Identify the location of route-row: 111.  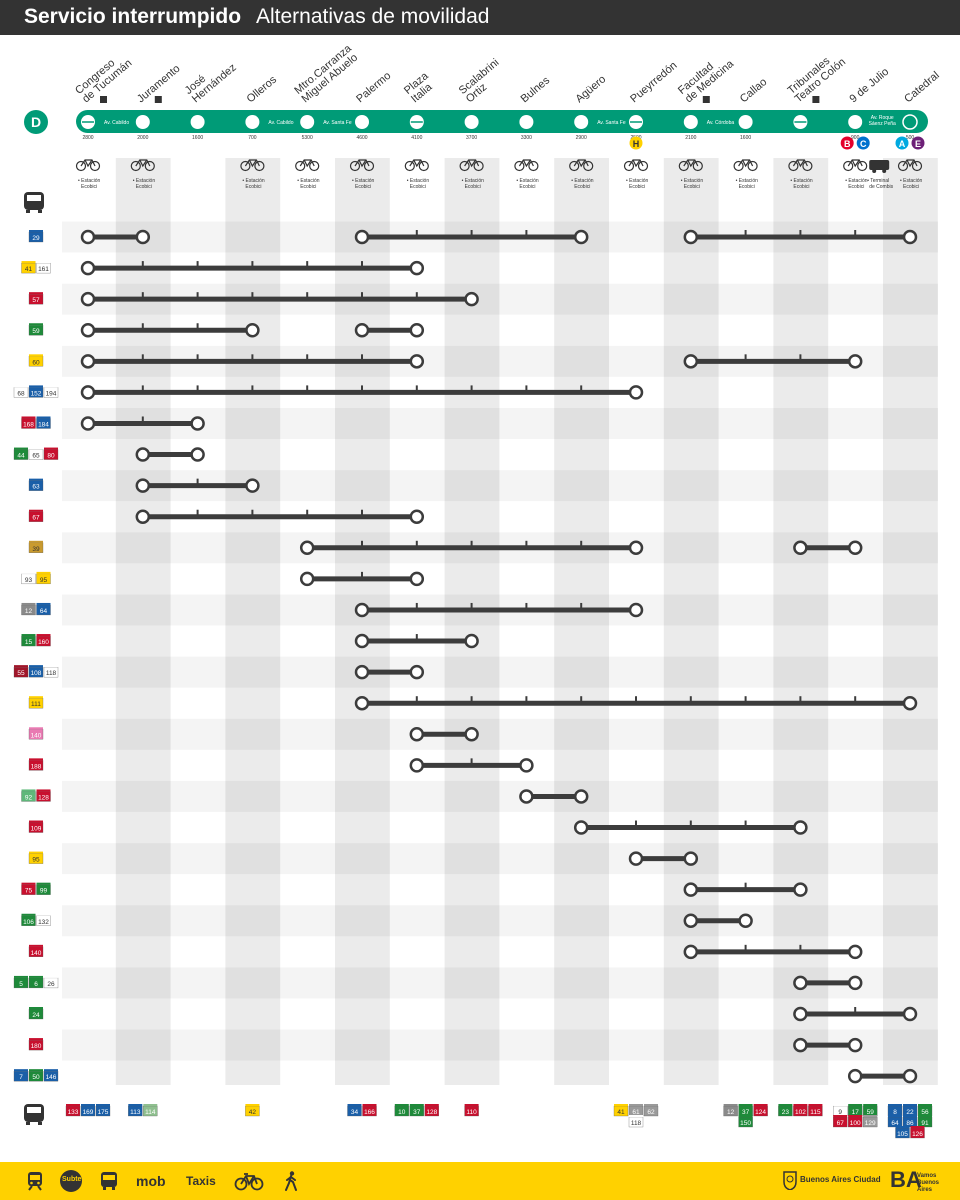
(473, 703).